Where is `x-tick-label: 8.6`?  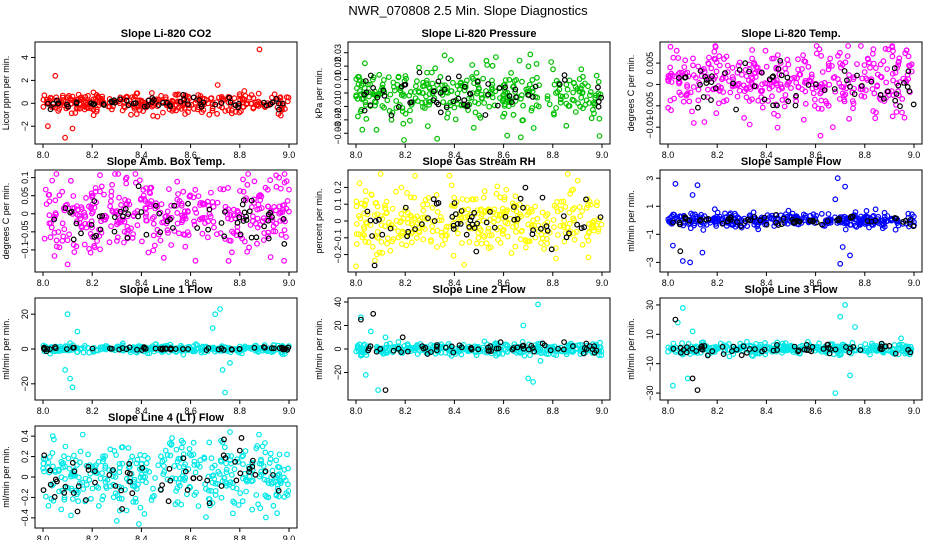
x-tick-label: 8.6 is located at coordinates (190, 283).